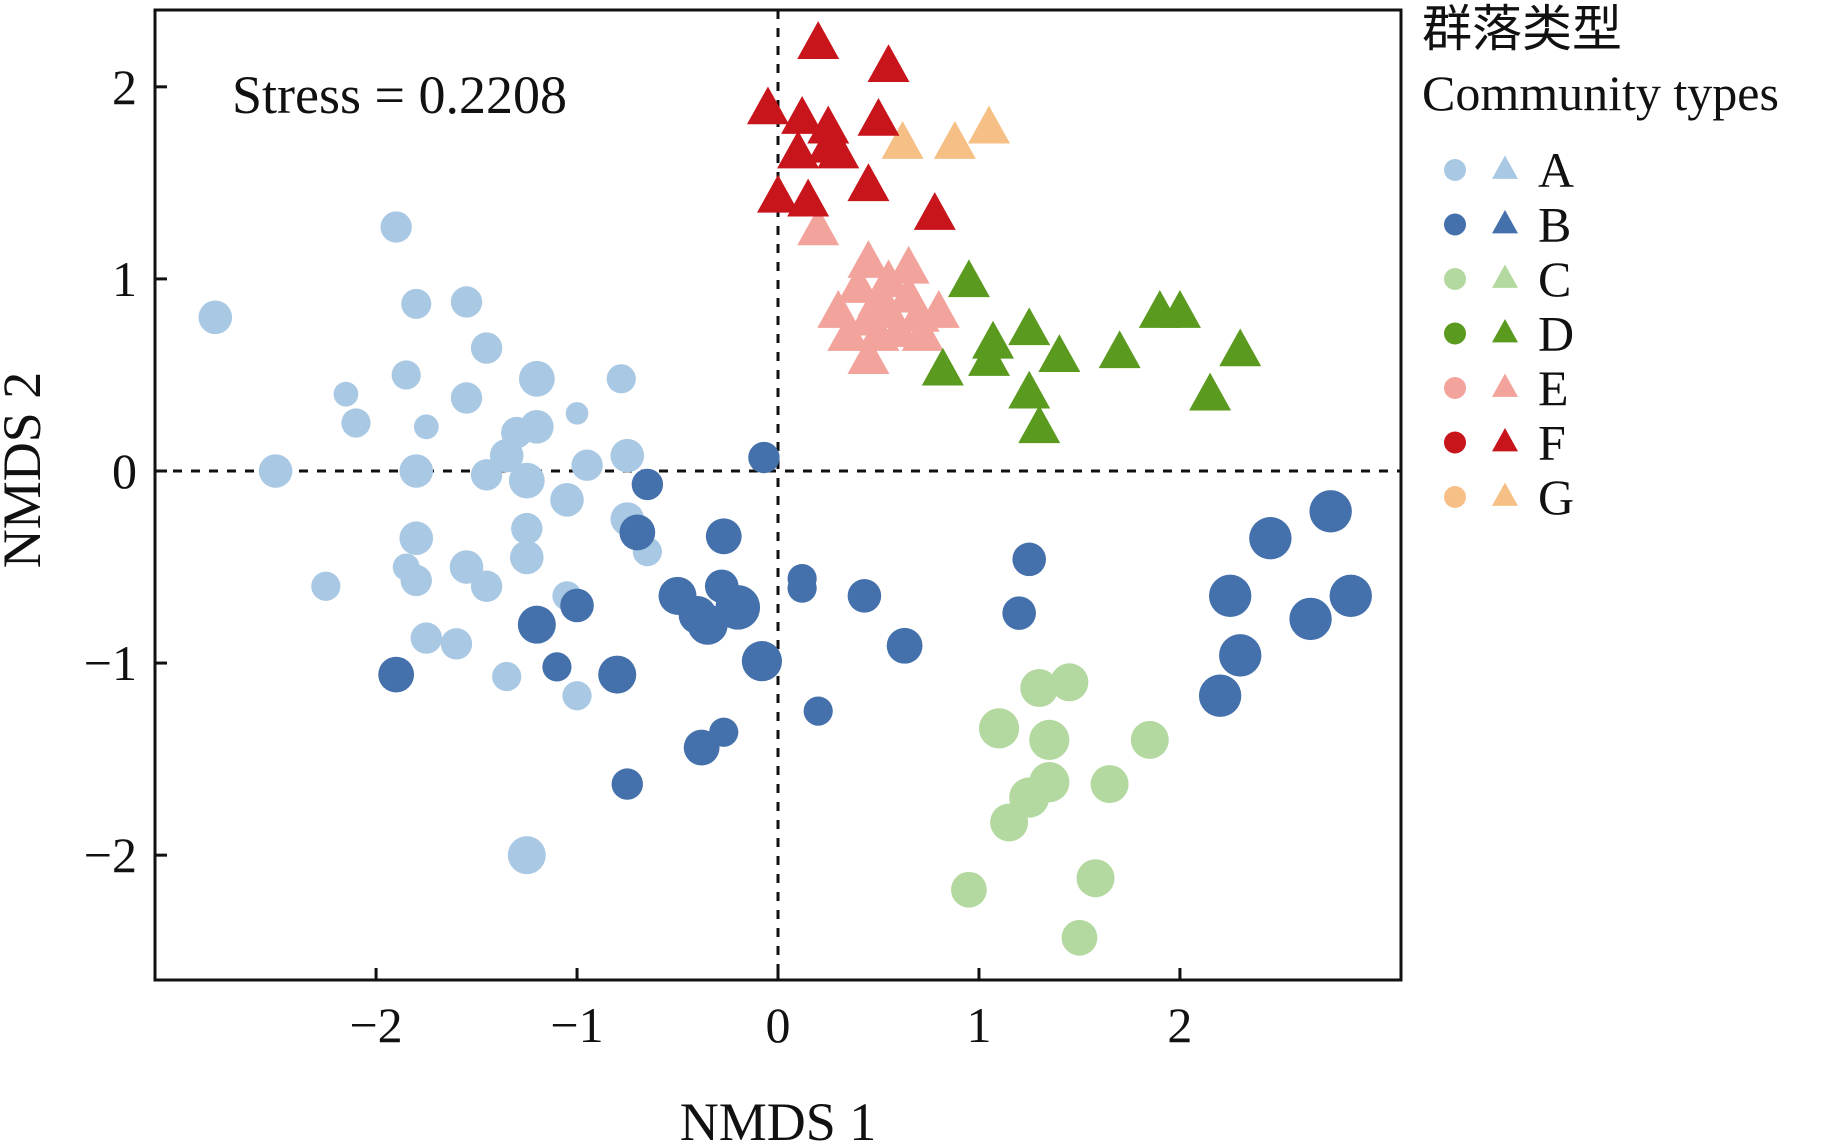 The image size is (1837, 1145). I want to click on series-G, so click(946, 132).